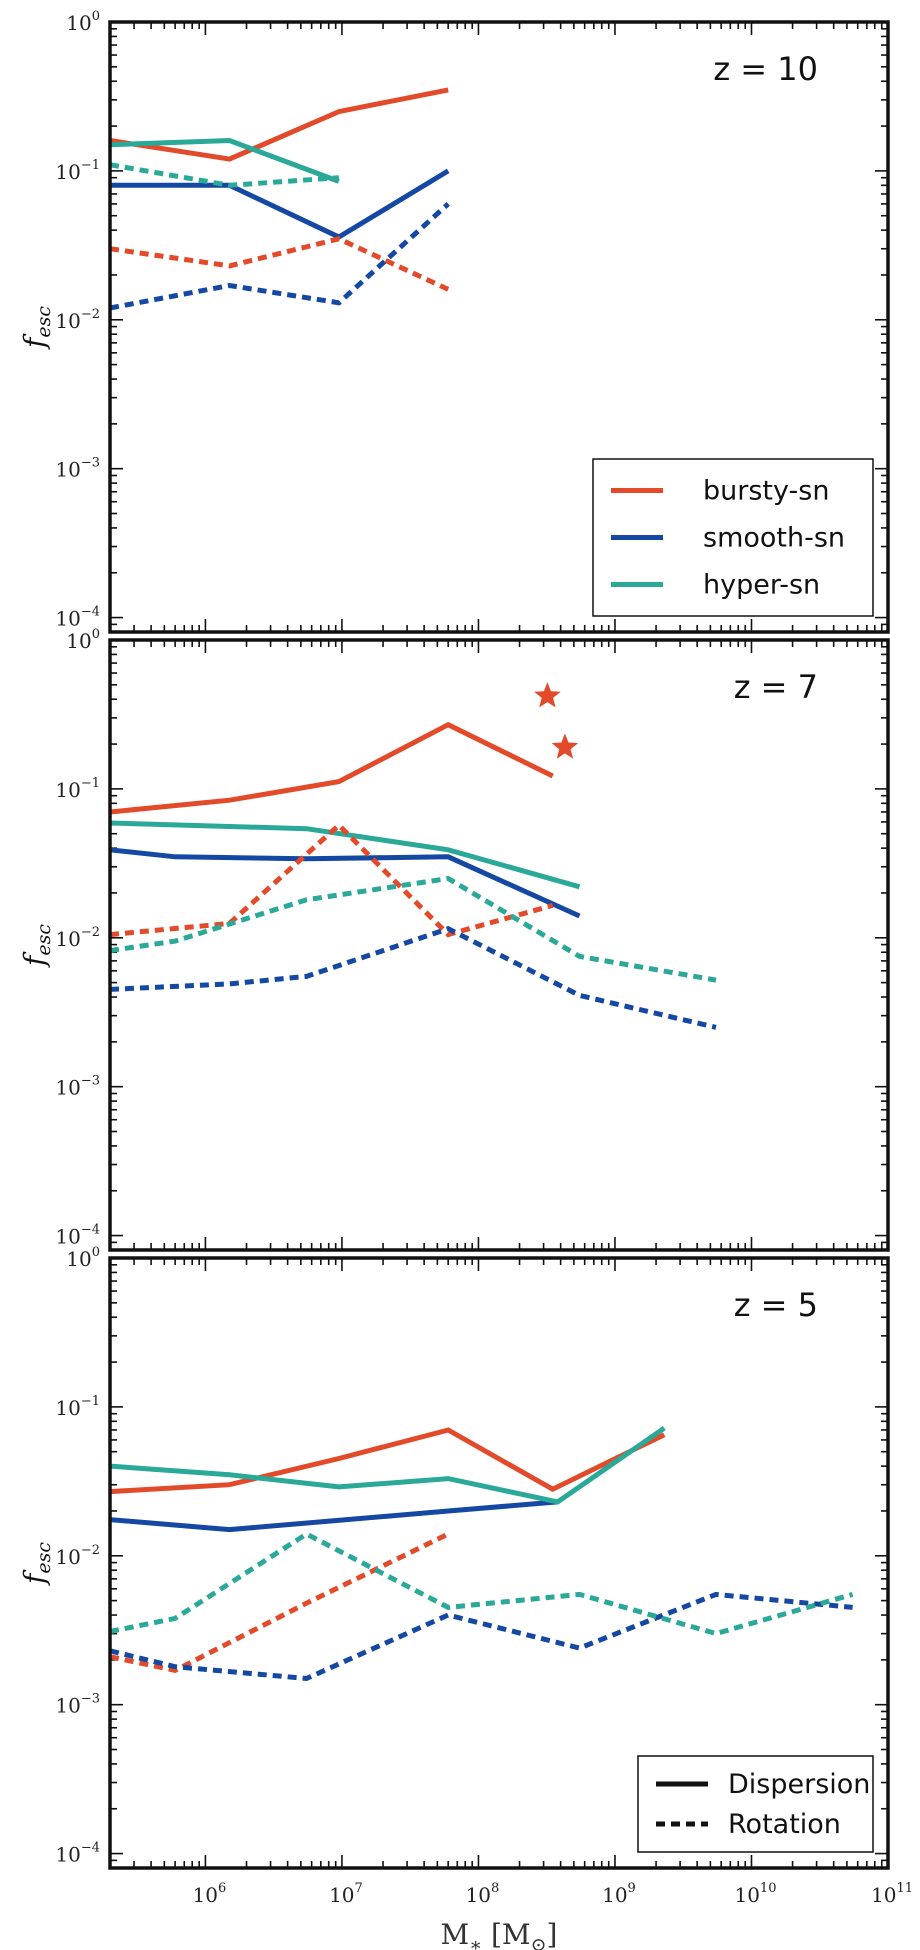 Image resolution: width=920 pixels, height=1950 pixels. I want to click on legend: Dispersion Rotation, so click(755, 1804).